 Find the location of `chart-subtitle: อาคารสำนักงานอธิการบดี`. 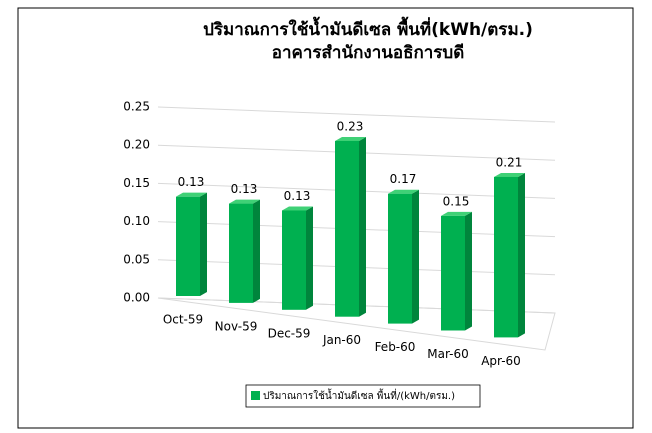

chart-subtitle: อาคารสำนักงานอธิการบดี is located at coordinates (368, 52).